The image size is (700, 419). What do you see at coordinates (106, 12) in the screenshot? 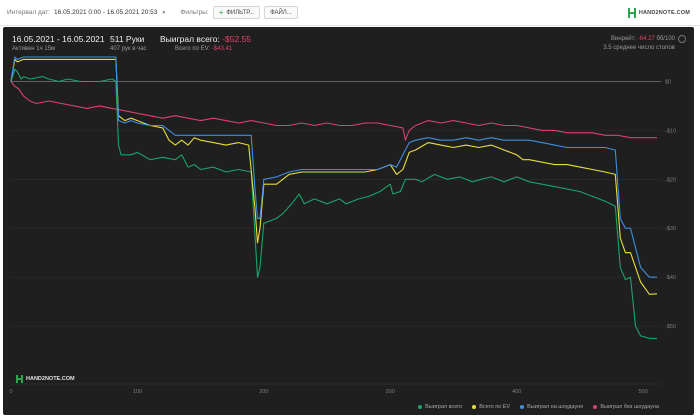
I see `date-range-value: 16.05.2021 0:00 - 16.05.2021 20:53` at bounding box center [106, 12].